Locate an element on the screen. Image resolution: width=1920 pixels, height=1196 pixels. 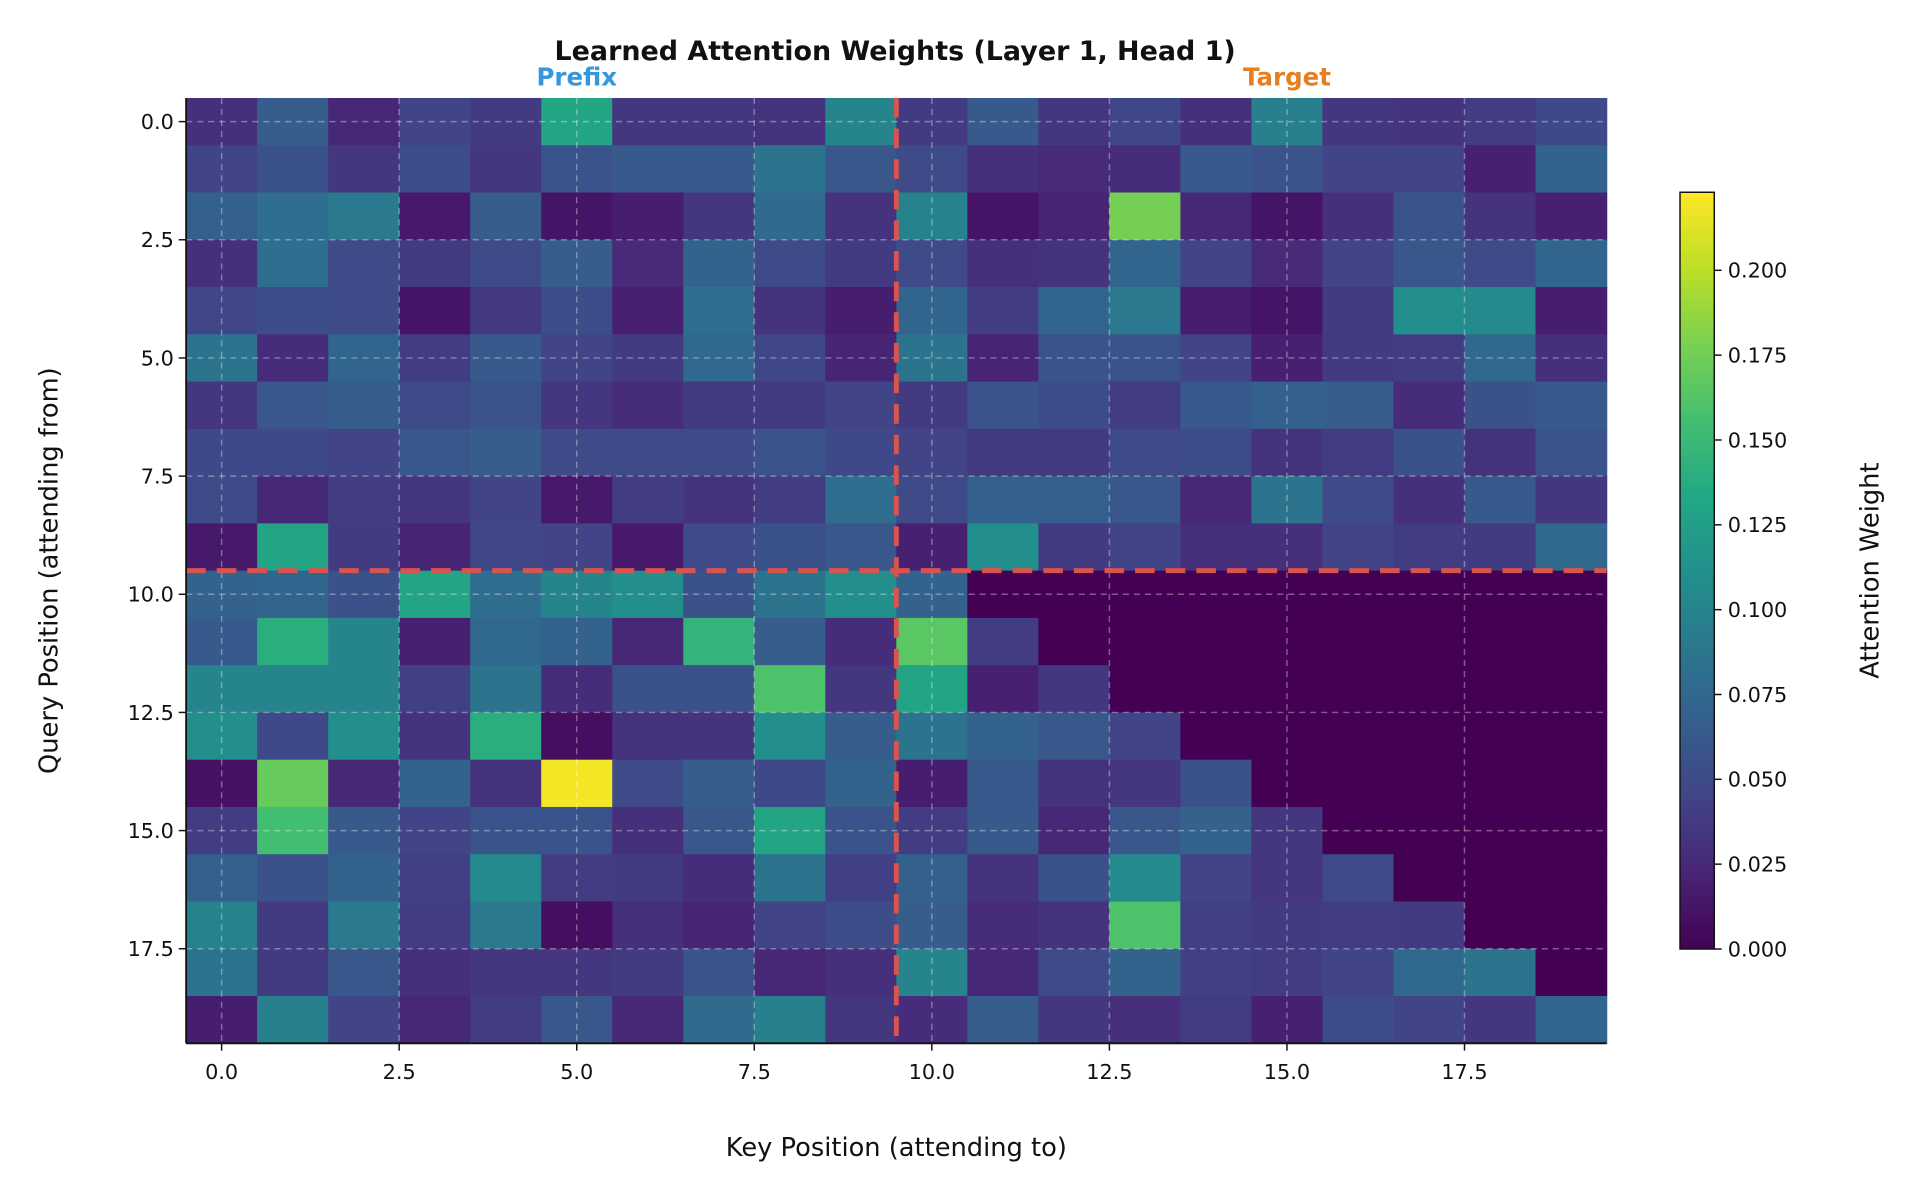
heatmap-cell-r9-c11 is located at coordinates (1003, 547).